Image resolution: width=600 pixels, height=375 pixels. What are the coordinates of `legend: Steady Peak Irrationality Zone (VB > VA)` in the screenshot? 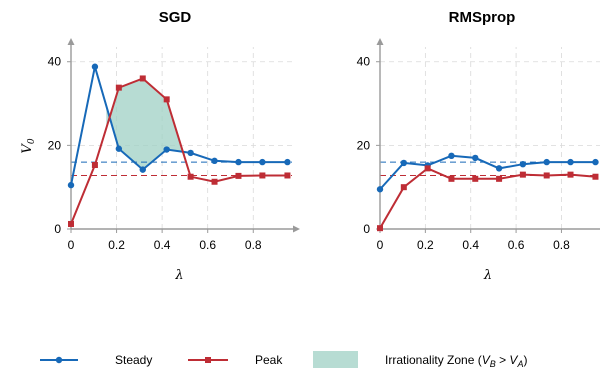 It's located at (283, 360).